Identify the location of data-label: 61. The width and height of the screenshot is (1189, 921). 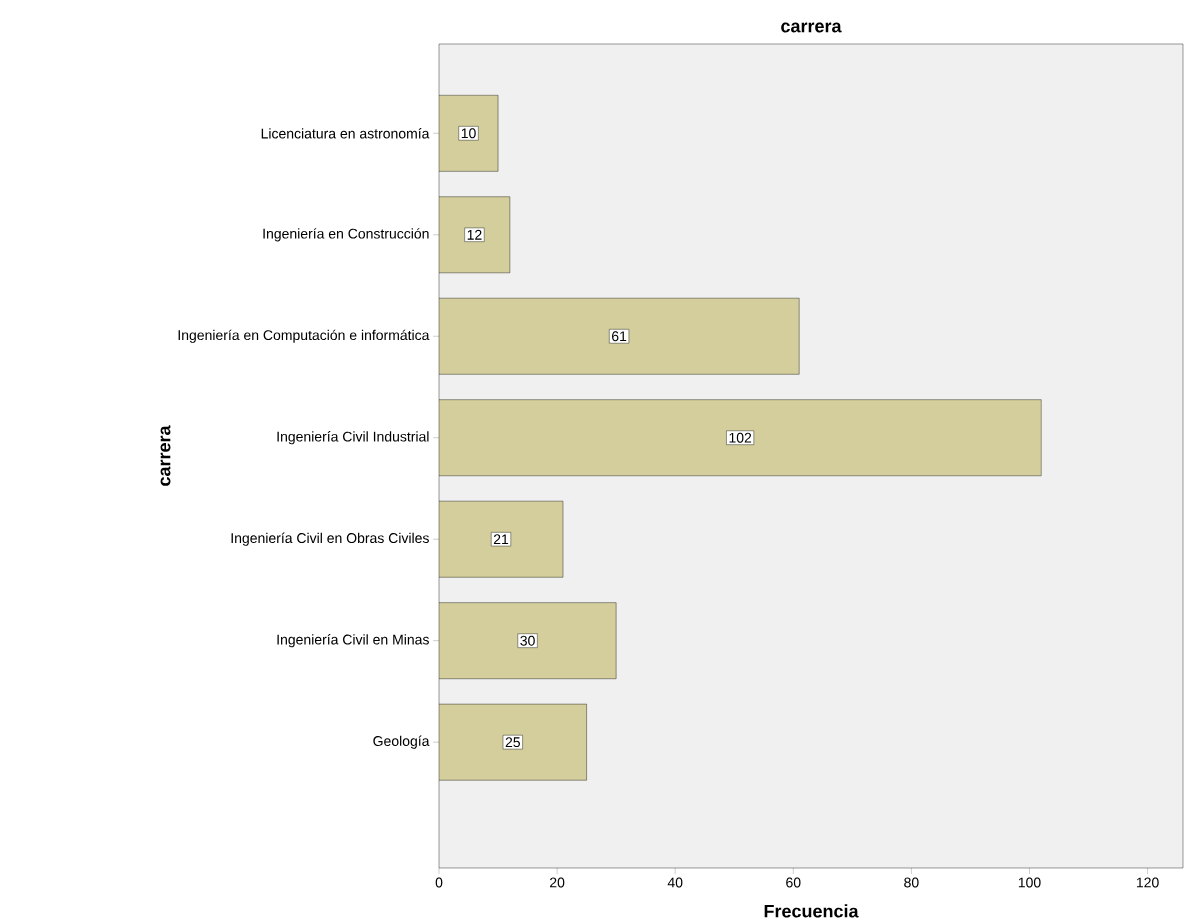
(619, 336).